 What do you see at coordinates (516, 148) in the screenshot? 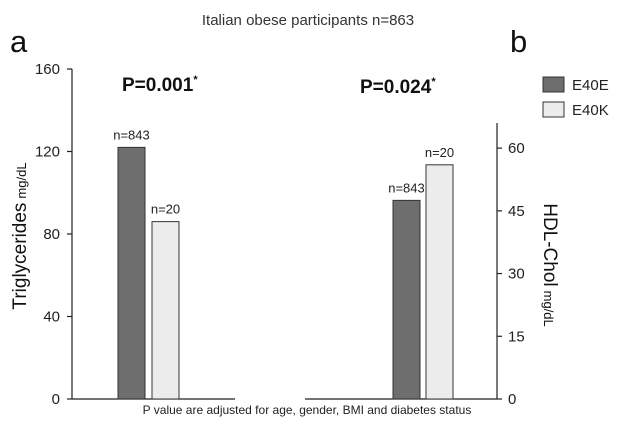
I see `tick-label-right: 60` at bounding box center [516, 148].